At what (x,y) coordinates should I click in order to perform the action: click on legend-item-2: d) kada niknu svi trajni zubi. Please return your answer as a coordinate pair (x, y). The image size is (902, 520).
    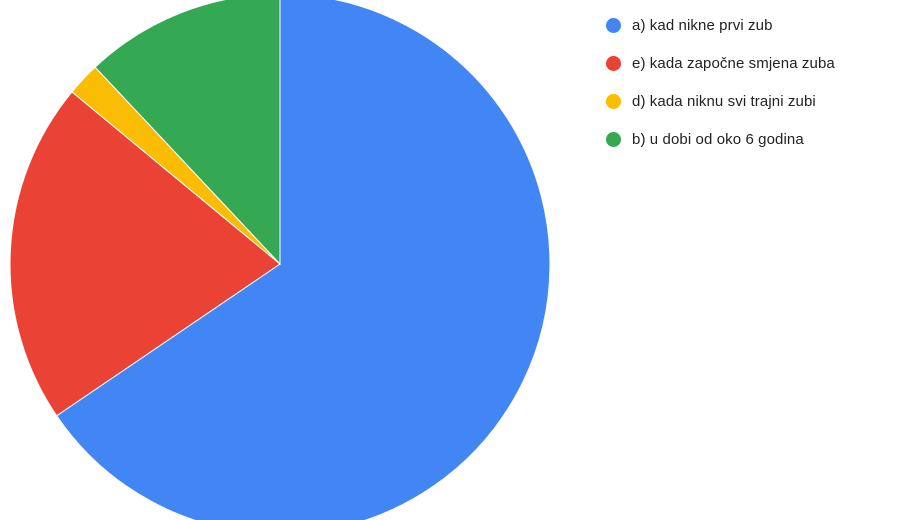
    Looking at the image, I should click on (751, 101).